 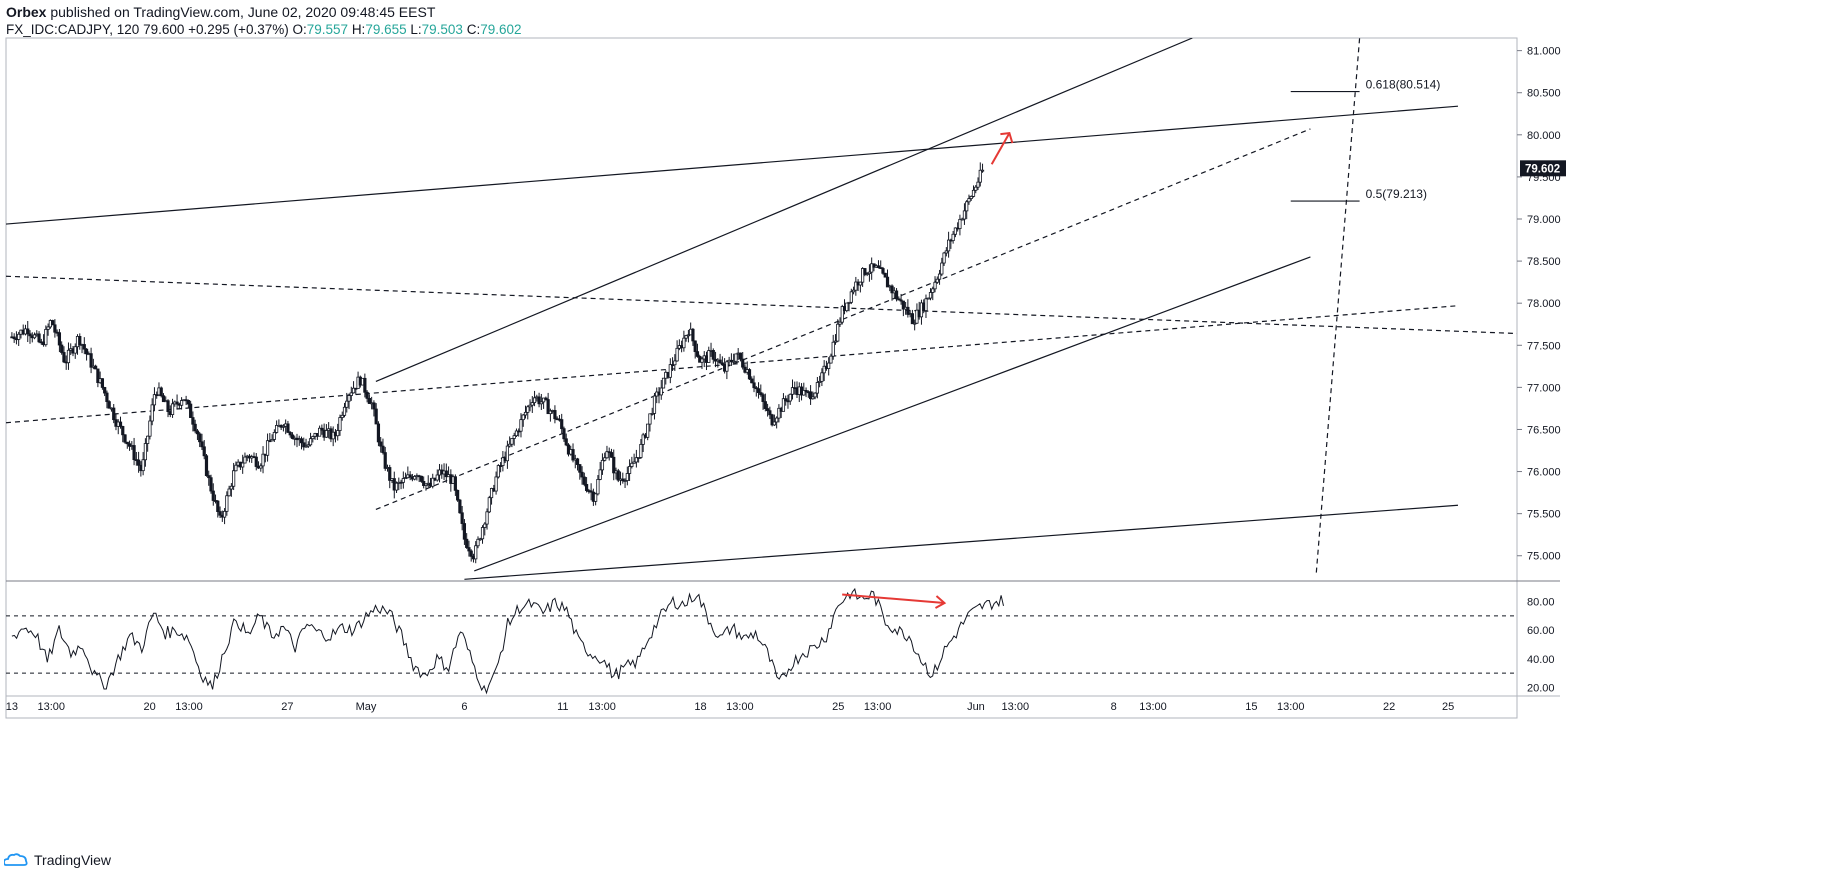 What do you see at coordinates (51, 707) in the screenshot?
I see `time-tick-label: 13:00` at bounding box center [51, 707].